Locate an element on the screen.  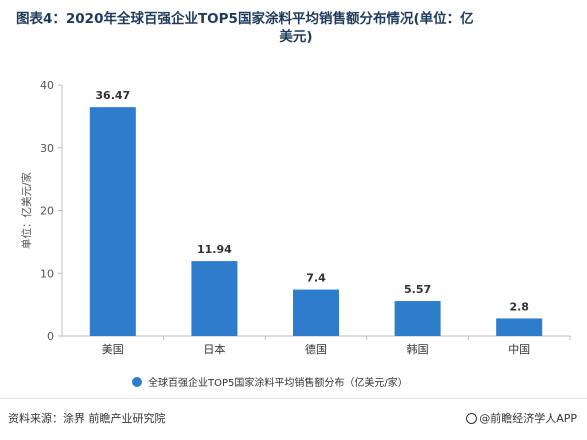
y-tick-label: 10 is located at coordinates (47, 273).